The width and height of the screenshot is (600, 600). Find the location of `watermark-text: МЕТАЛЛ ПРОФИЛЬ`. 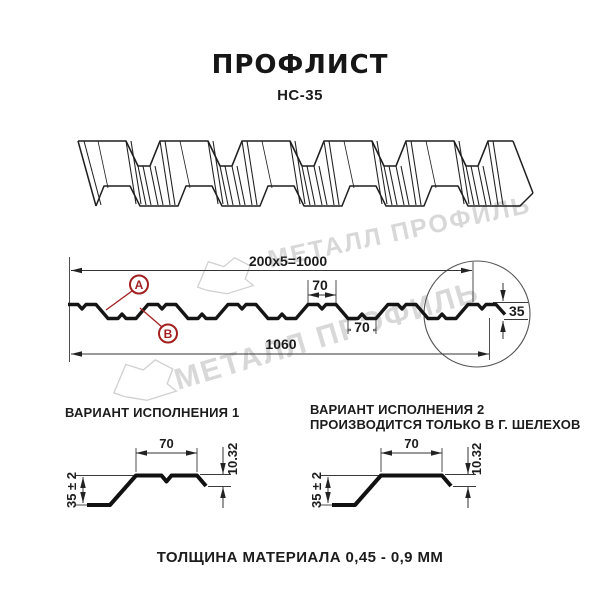

watermark-text: МЕТАЛЛ ПРОФИЛЬ is located at coordinates (327, 335).